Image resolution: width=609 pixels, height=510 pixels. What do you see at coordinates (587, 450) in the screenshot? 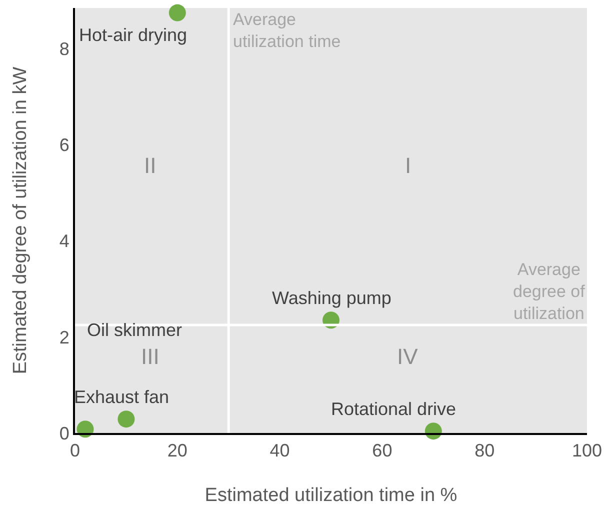
I see `x-tick-label: 100` at bounding box center [587, 450].